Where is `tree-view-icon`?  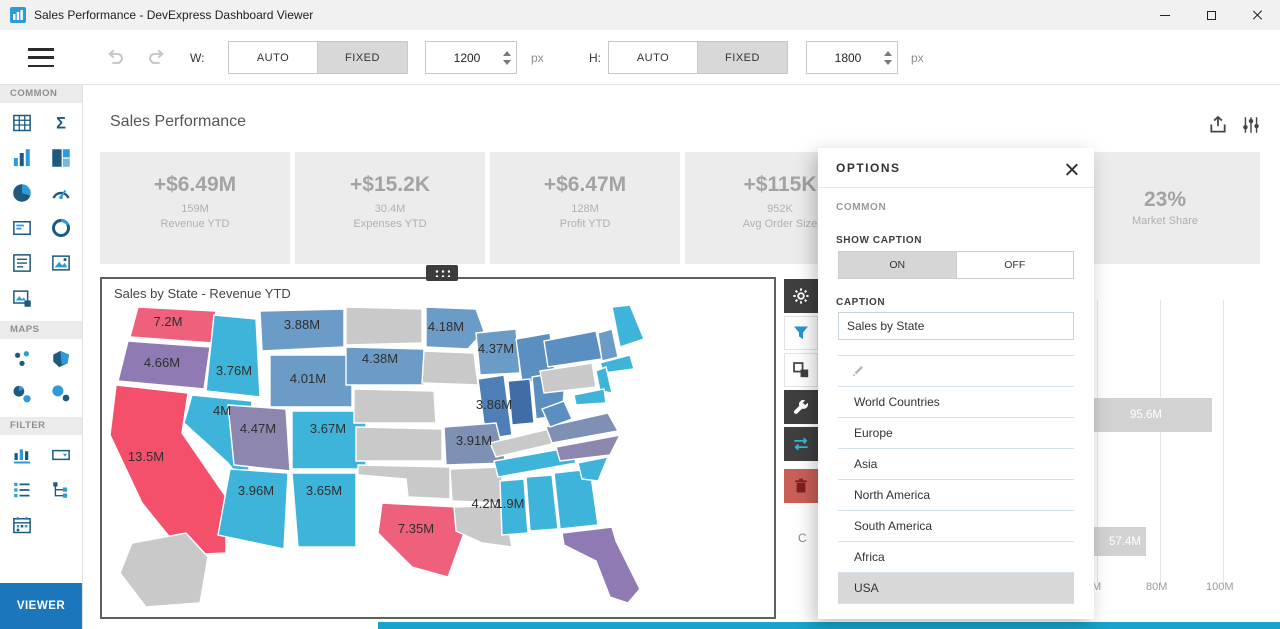 tree-view-icon is located at coordinates (61, 490).